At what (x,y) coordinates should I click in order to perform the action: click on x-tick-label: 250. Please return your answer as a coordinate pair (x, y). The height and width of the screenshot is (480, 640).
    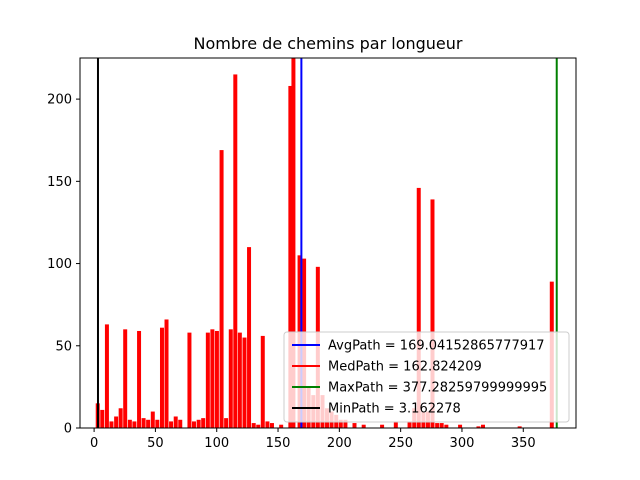
    Looking at the image, I should click on (400, 443).